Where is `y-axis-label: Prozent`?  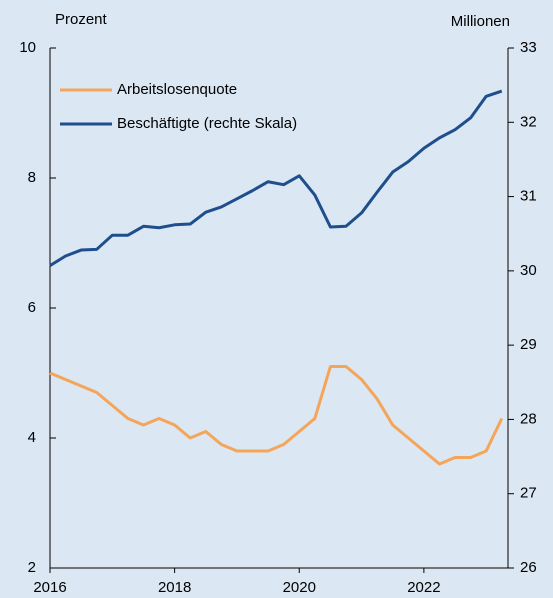 y-axis-label: Prozent is located at coordinates (81, 19).